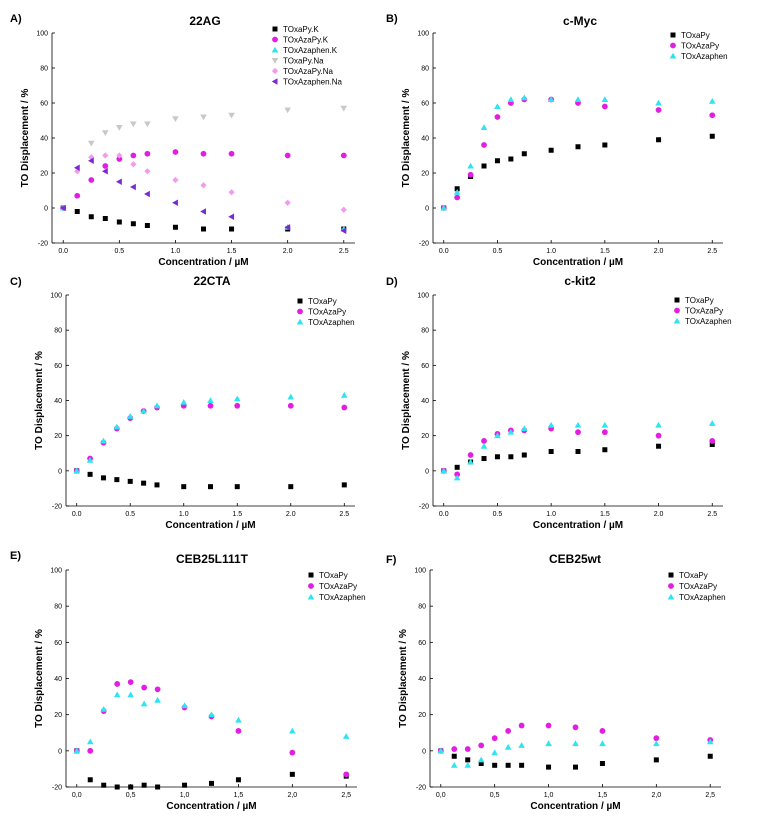  Describe the element at coordinates (212, 559) in the screenshot. I see `chart-title: CEB25L111T` at that location.